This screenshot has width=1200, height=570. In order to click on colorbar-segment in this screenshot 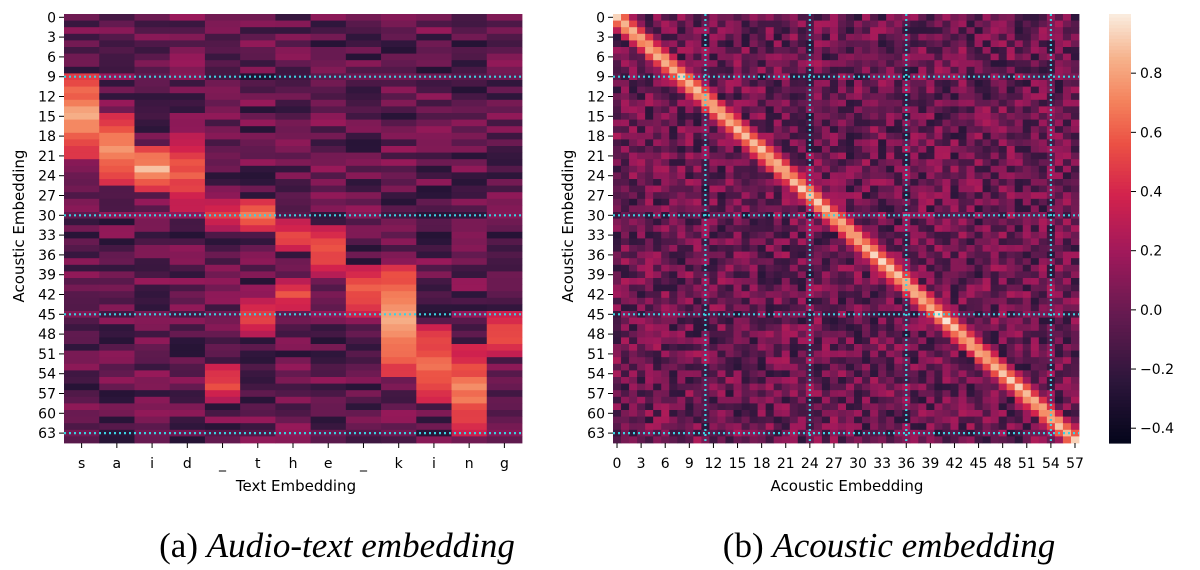, I will do `click(1120, 30)`.